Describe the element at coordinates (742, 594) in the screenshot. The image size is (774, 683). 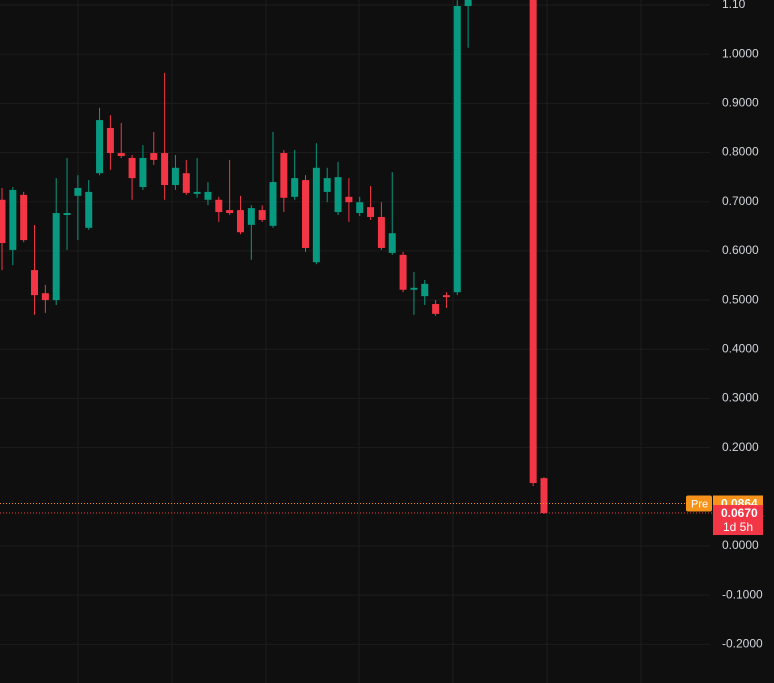
I see `y-tick-label: -0.1000` at that location.